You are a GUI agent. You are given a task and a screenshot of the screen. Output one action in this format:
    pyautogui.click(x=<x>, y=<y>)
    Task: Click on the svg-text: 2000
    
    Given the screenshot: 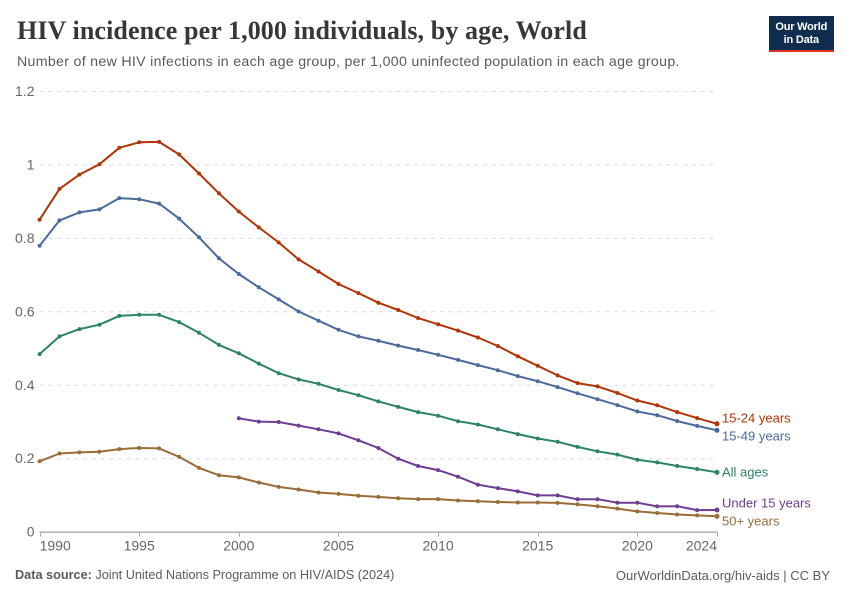 What is the action you would take?
    pyautogui.click(x=238, y=546)
    